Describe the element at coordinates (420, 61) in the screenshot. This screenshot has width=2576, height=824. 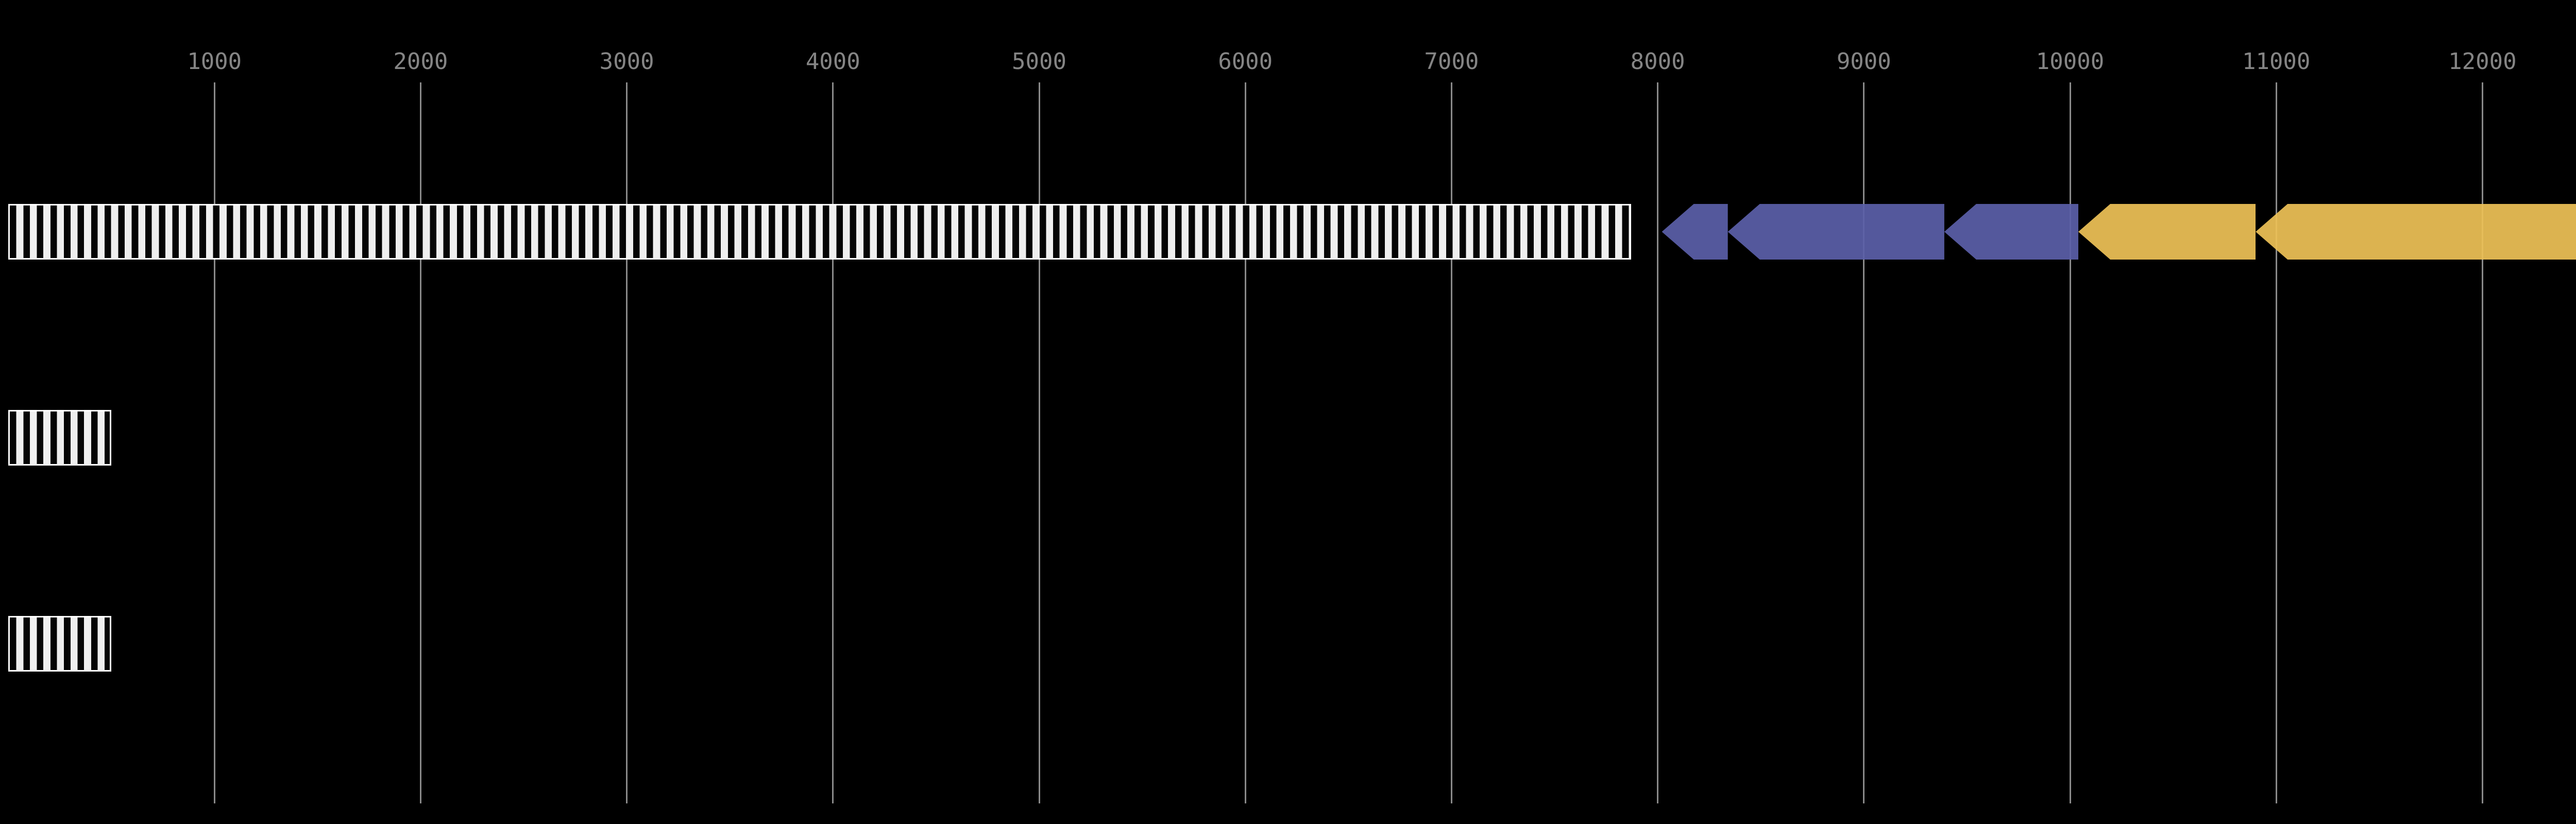
I see `tick-label-2000: 2000` at that location.